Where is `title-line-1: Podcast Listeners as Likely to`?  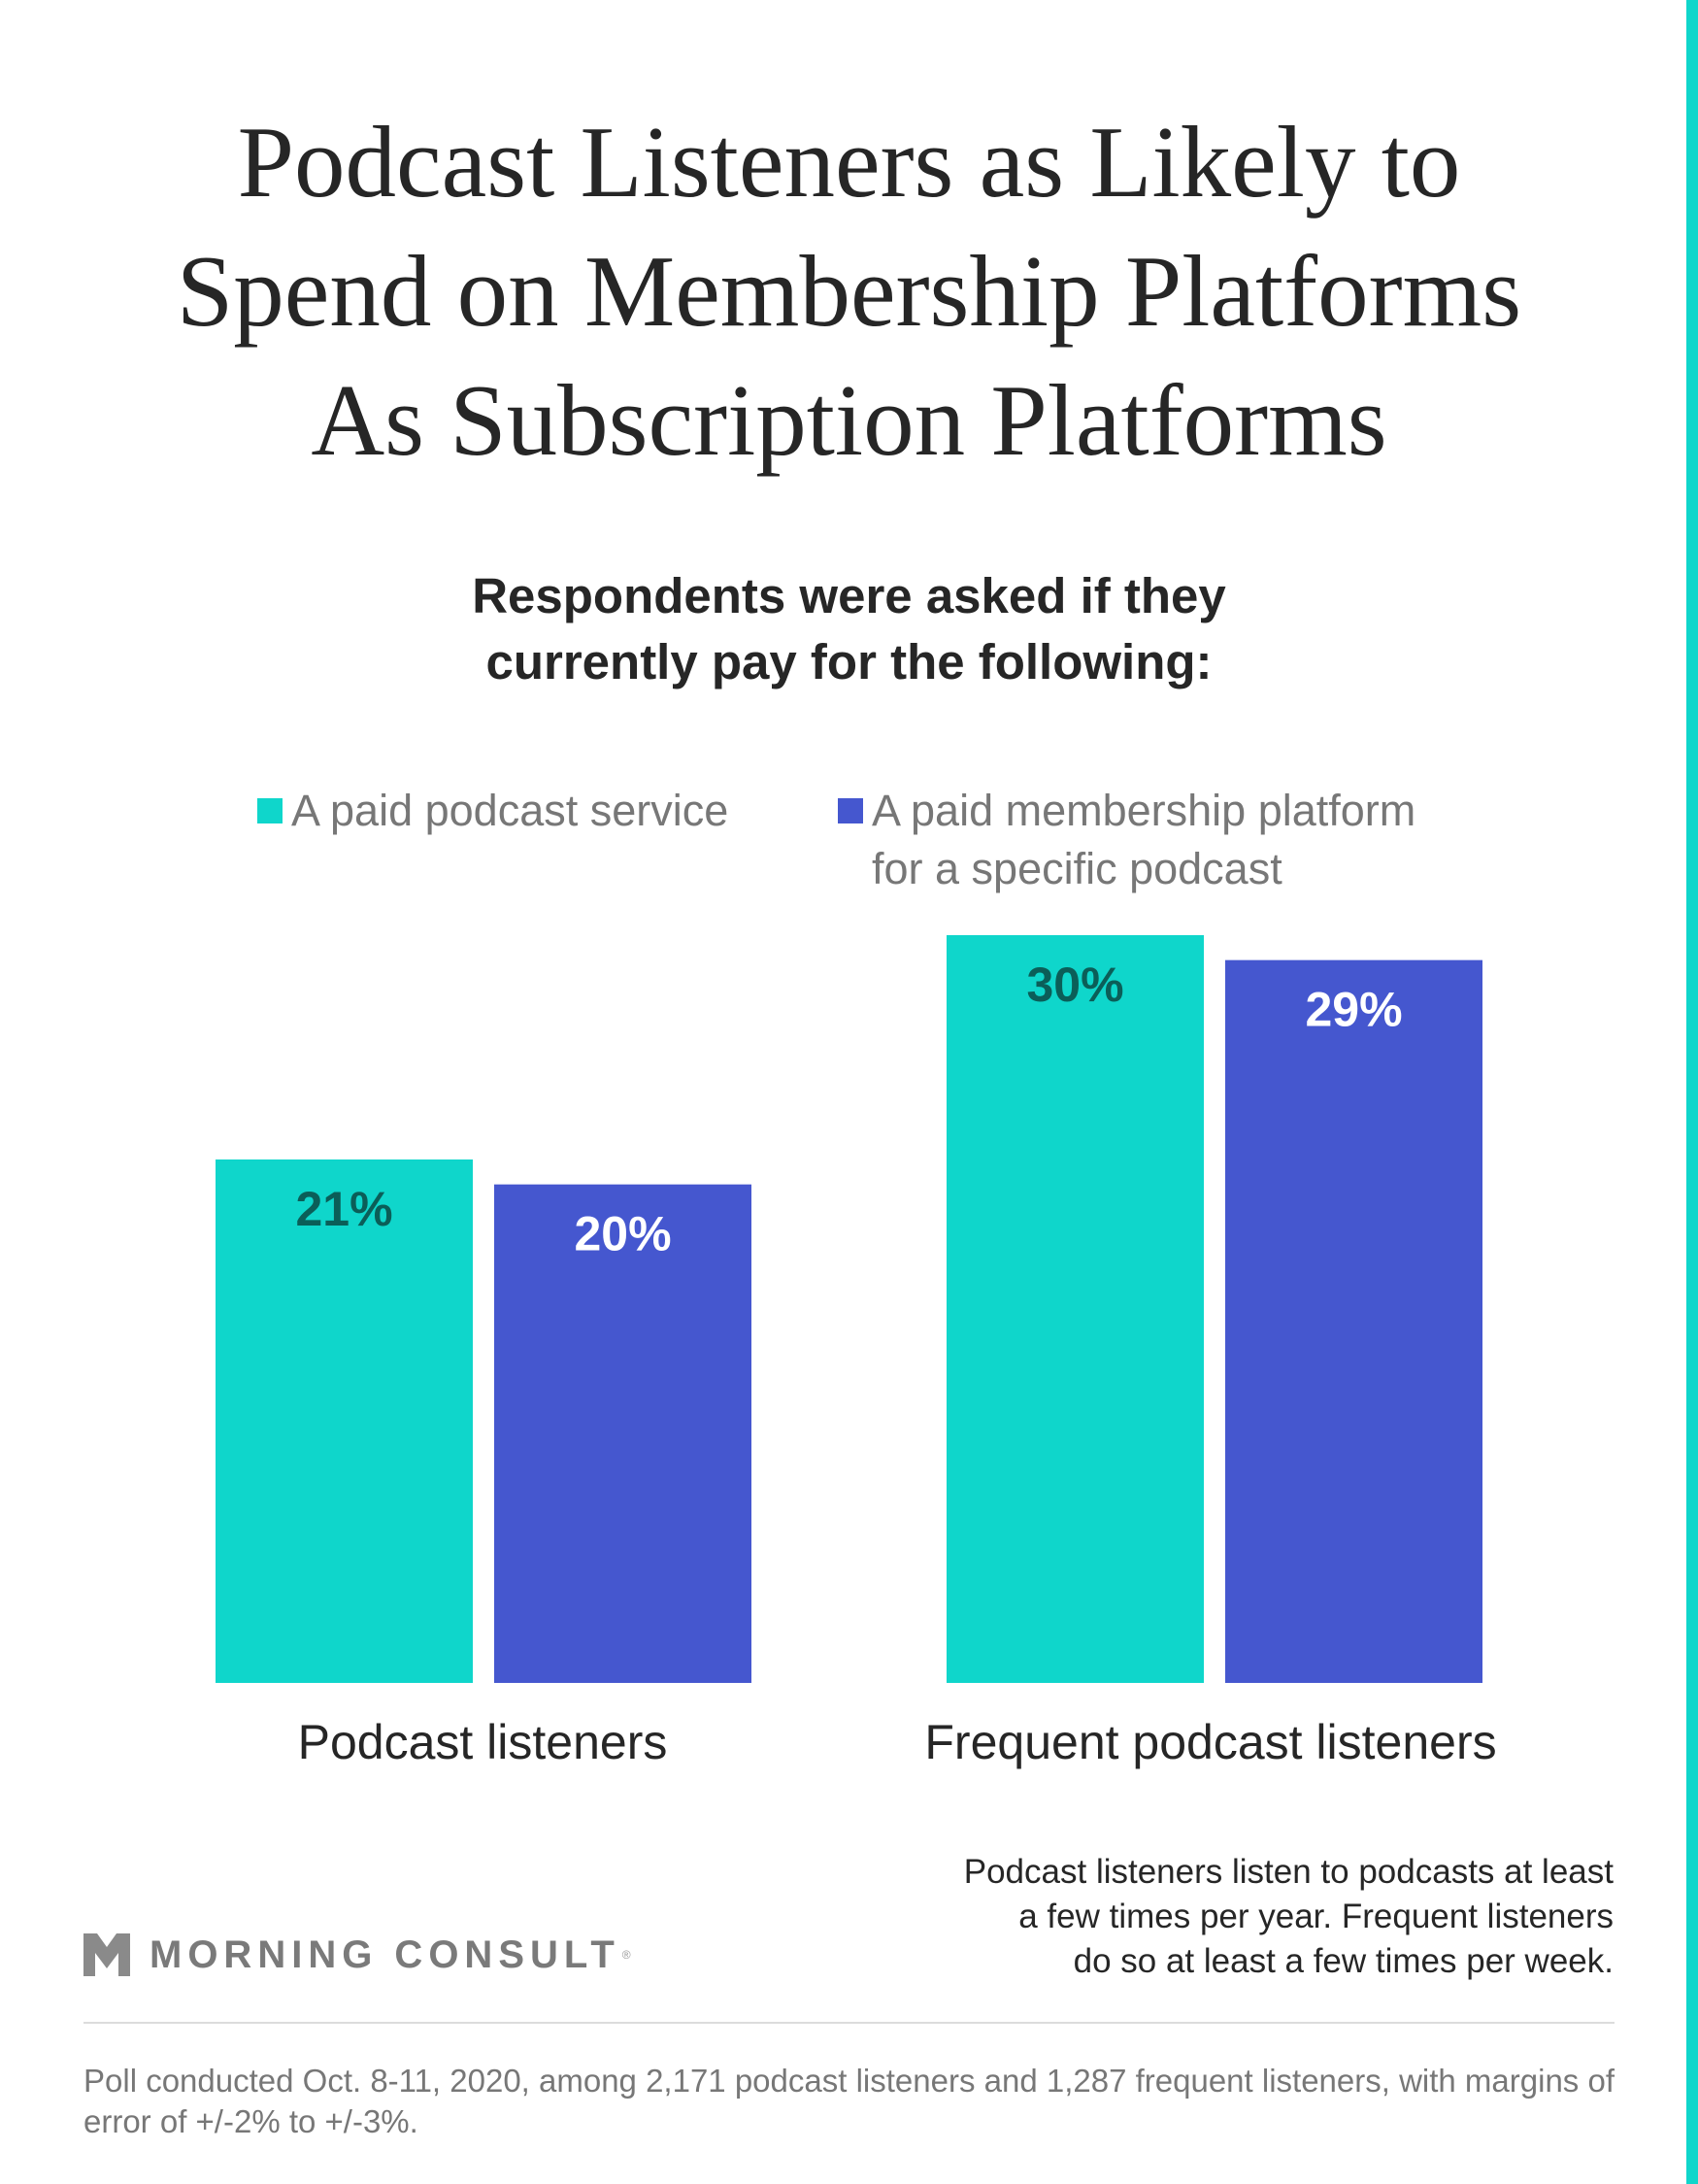
title-line-1: Podcast Listeners as Likely to is located at coordinates (849, 161).